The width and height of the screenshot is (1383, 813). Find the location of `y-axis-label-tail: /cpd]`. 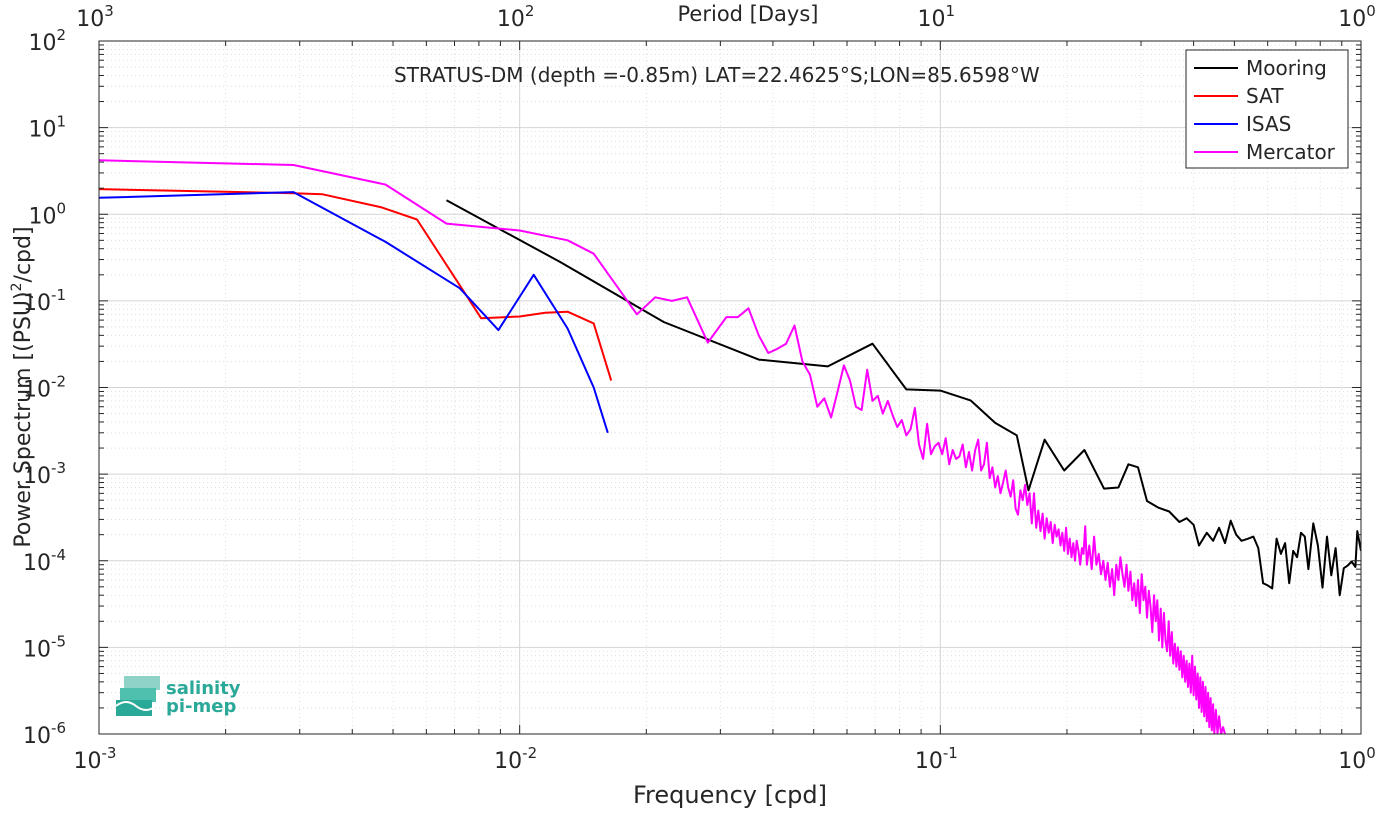

y-axis-label-tail: /cpd] is located at coordinates (23, 254).